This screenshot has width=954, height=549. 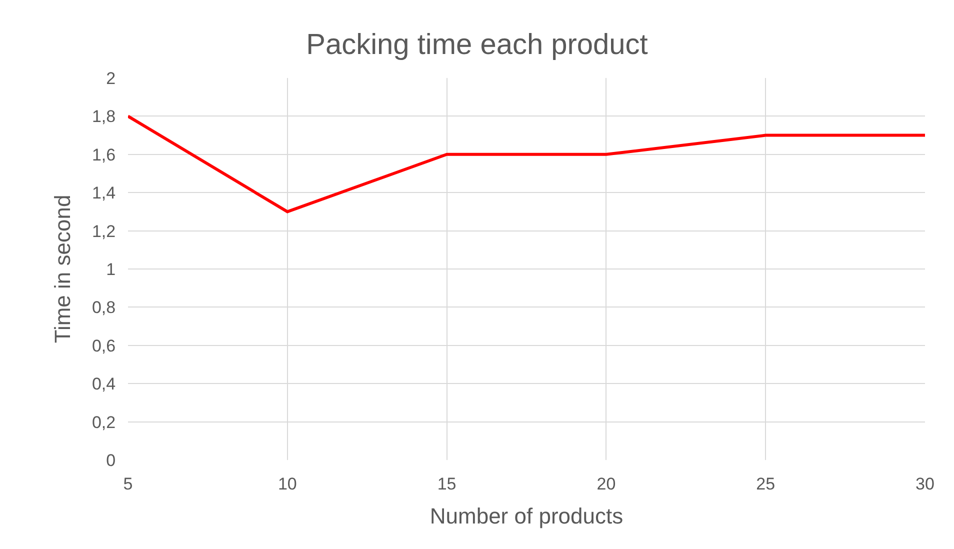 What do you see at coordinates (446, 484) in the screenshot?
I see `x-tick-label: 15` at bounding box center [446, 484].